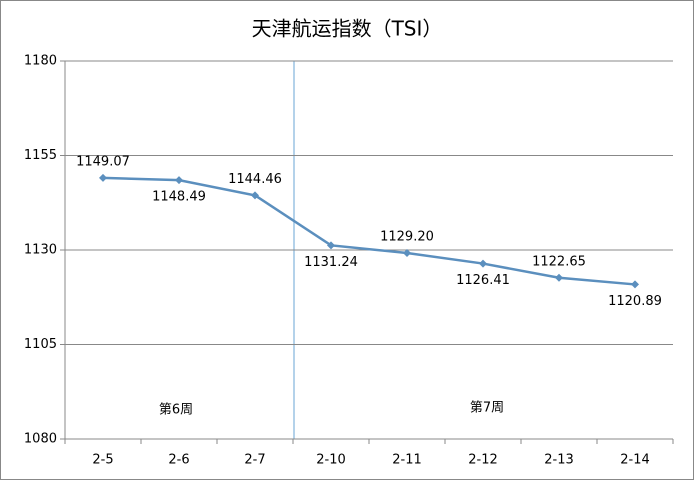 The height and width of the screenshot is (480, 694). I want to click on y-tick-label: 1155, so click(40, 155).